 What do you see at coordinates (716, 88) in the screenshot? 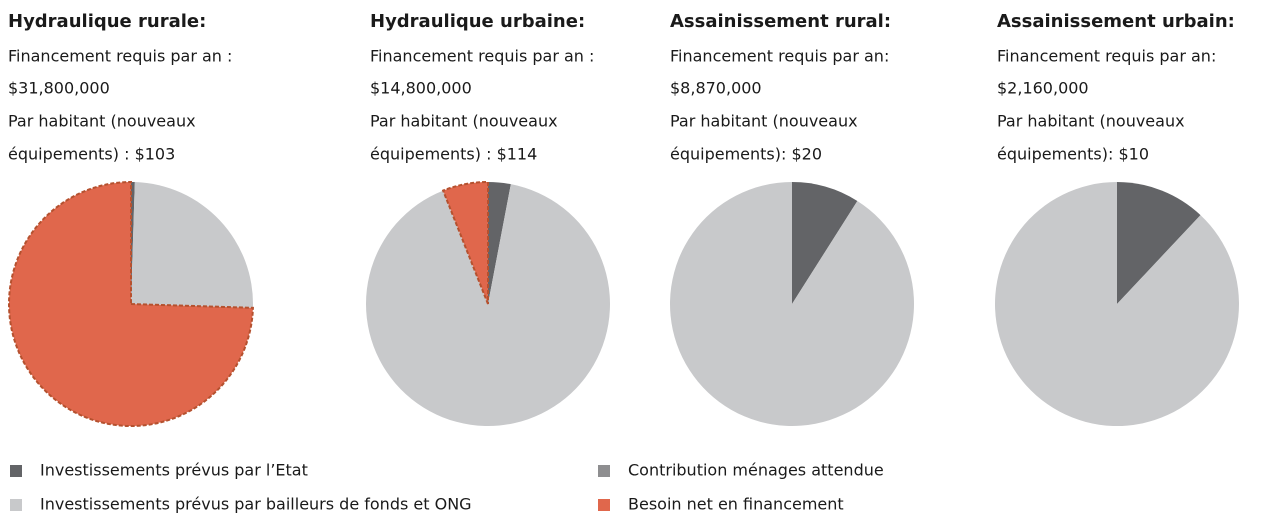
I see `pie-info: $8,870,000` at bounding box center [716, 88].